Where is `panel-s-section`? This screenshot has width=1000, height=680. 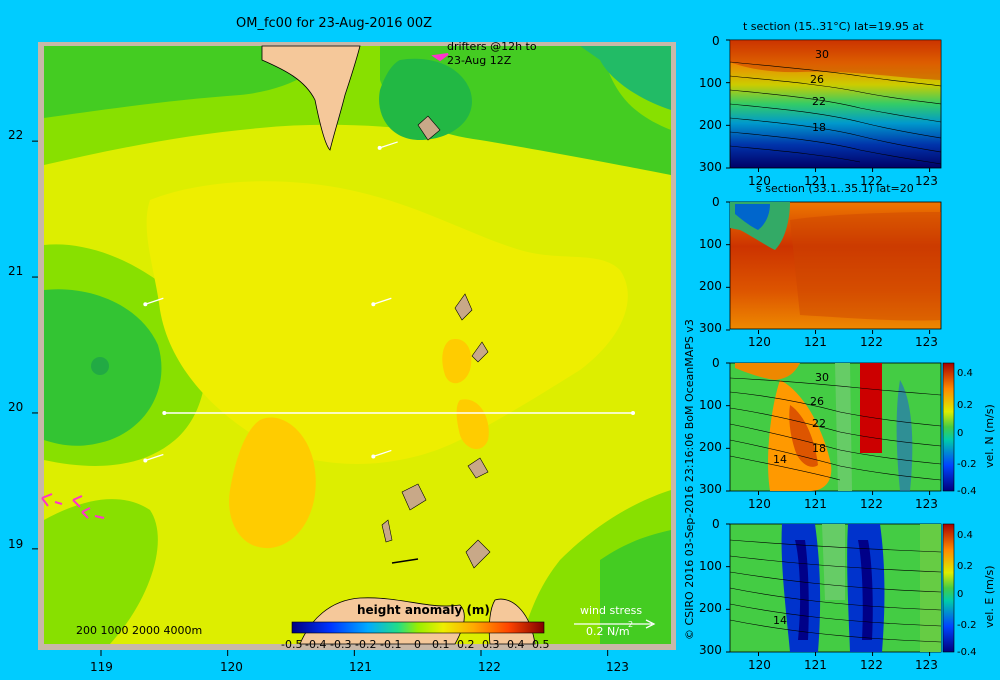
panel-s-section is located at coordinates (835, 265).